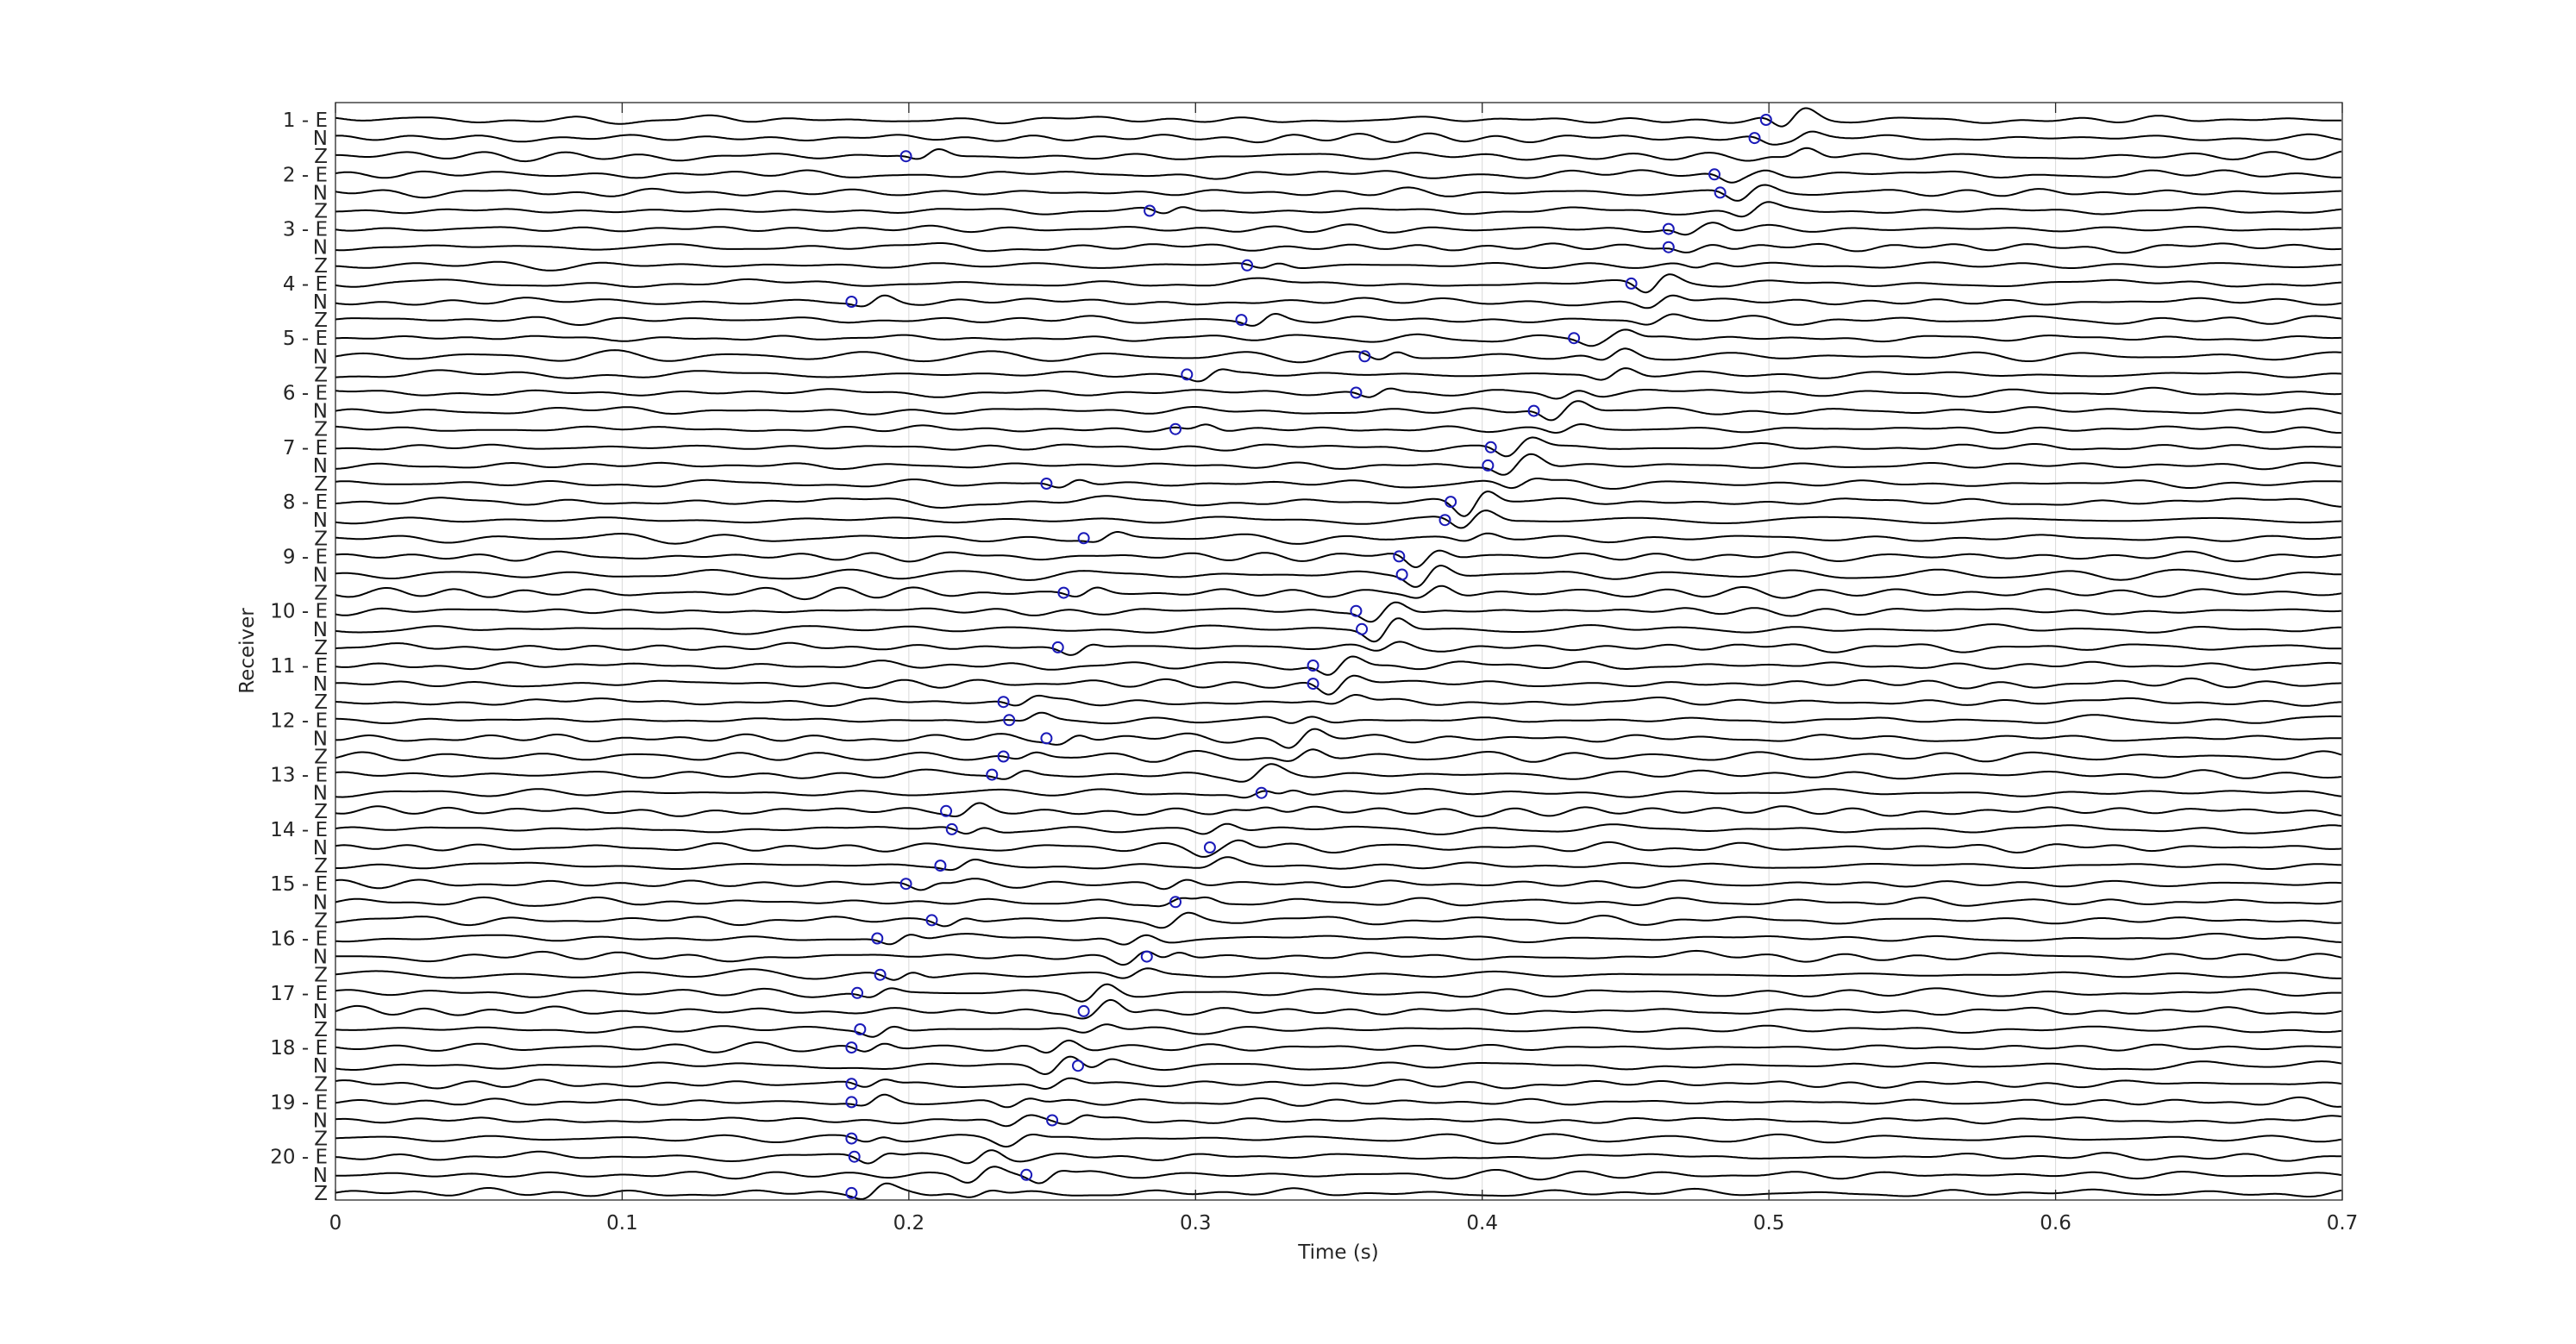  I want to click on receiver-label: 16 - E, so click(299, 939).